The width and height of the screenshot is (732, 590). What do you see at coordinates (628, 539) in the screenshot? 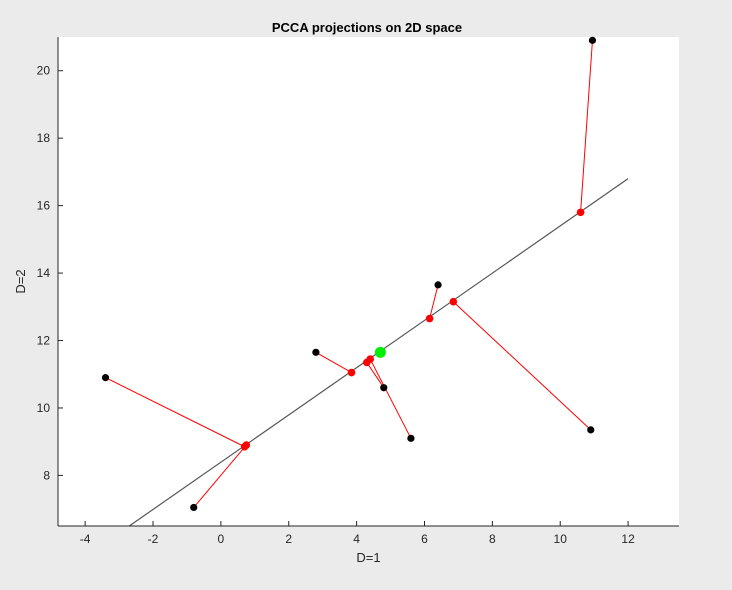
I see `x-tick-label: 12` at bounding box center [628, 539].